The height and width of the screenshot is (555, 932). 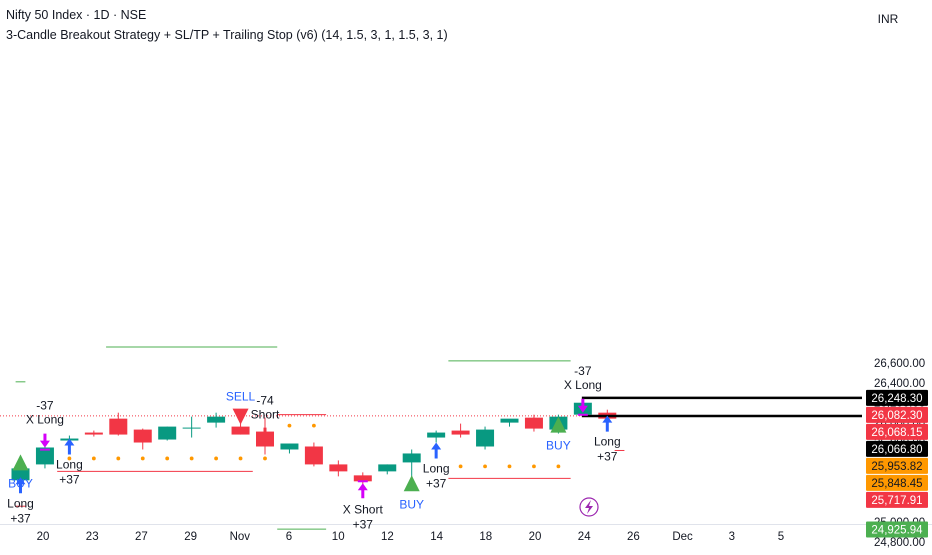 What do you see at coordinates (289, 537) in the screenshot?
I see `time-tick-label: 6` at bounding box center [289, 537].